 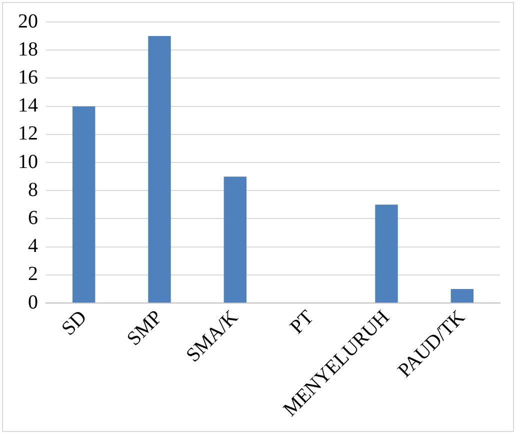 I want to click on y-tick-label: 2, so click(x=33, y=274).